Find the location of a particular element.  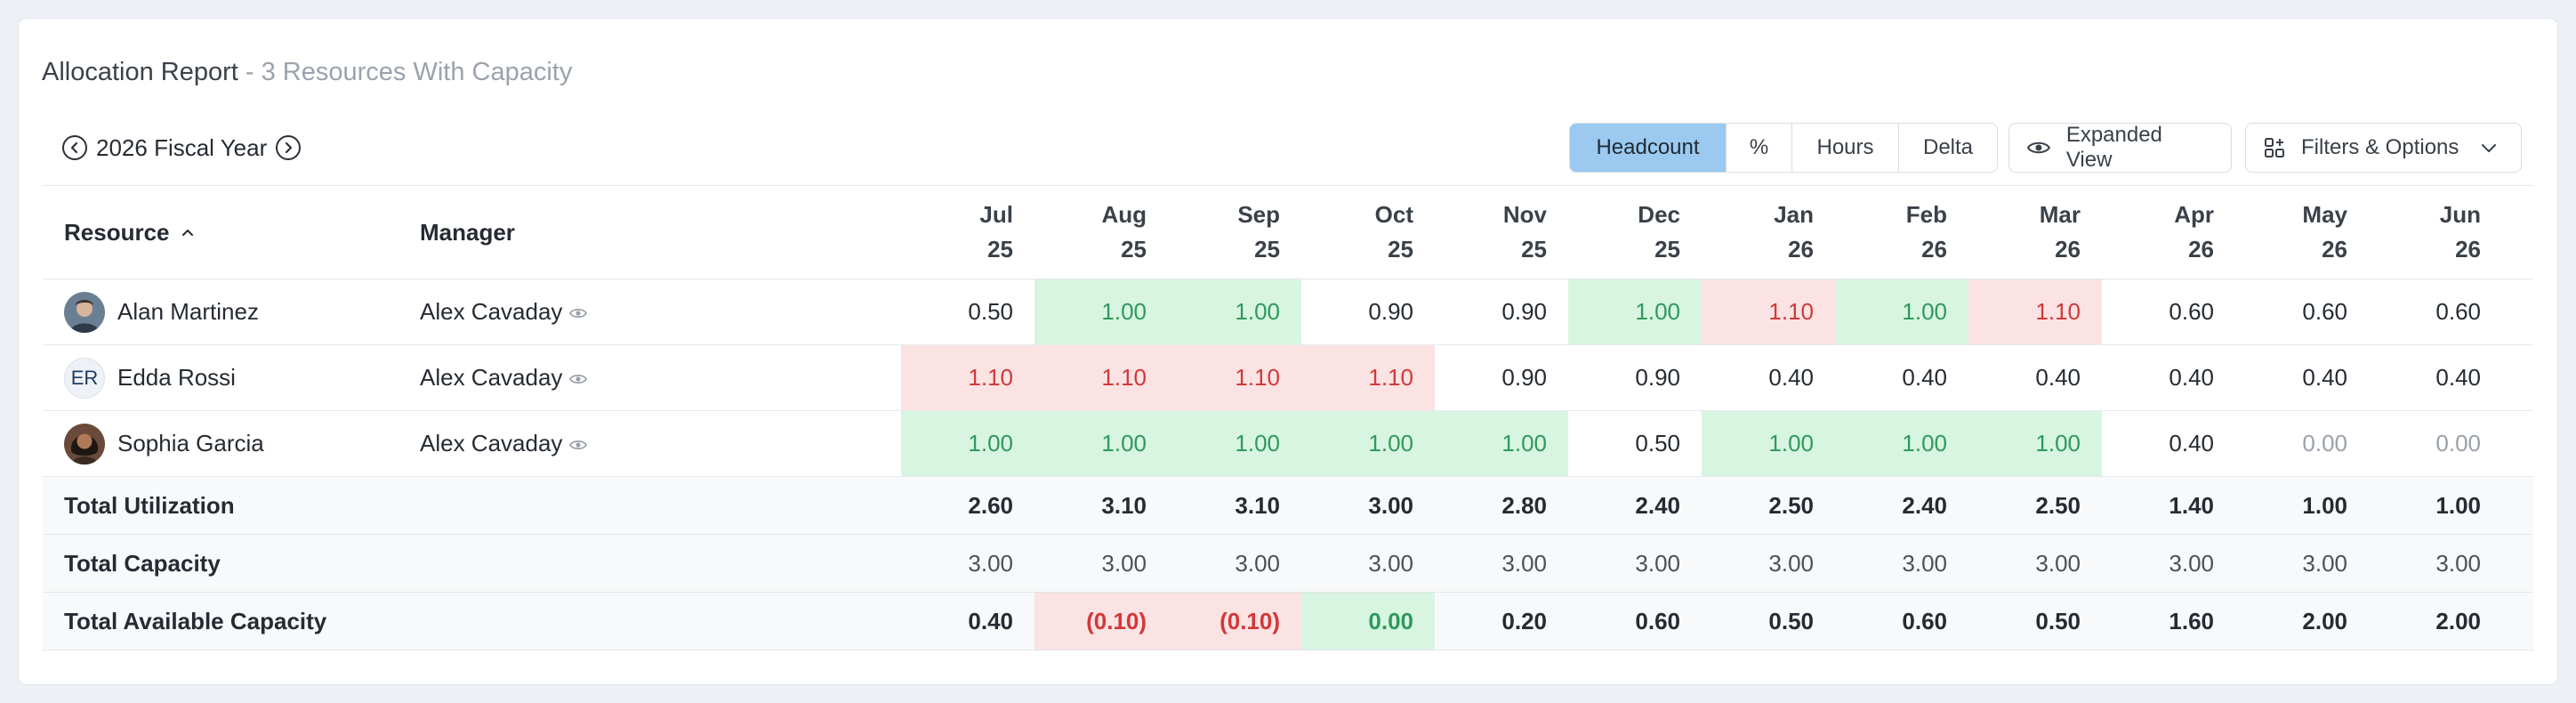

next-year-button is located at coordinates (289, 147).